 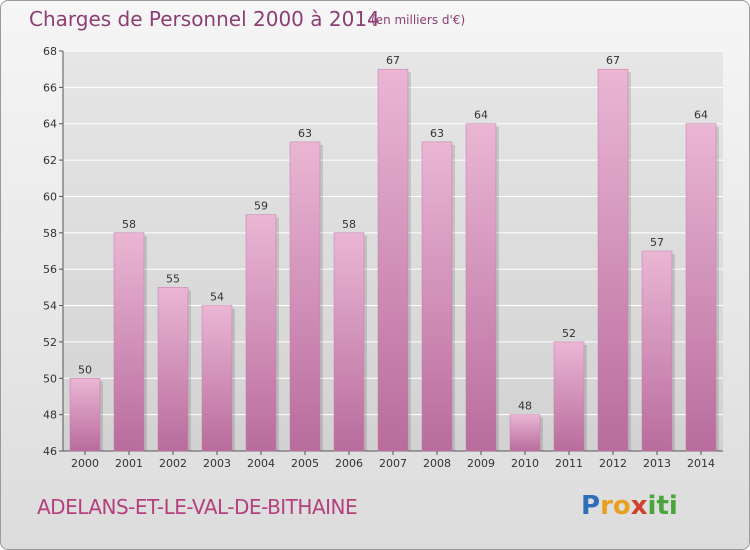 I want to click on logo-letter: P, so click(x=591, y=506).